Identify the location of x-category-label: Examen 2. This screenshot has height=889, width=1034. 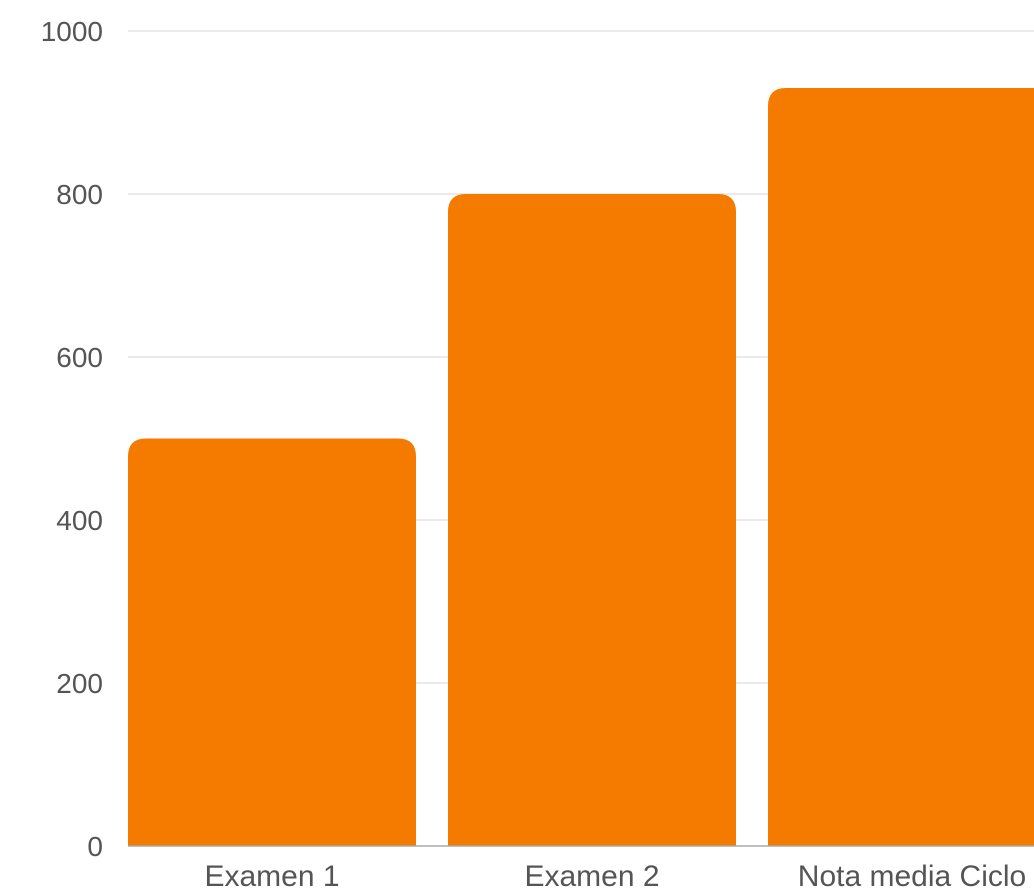
(591, 874).